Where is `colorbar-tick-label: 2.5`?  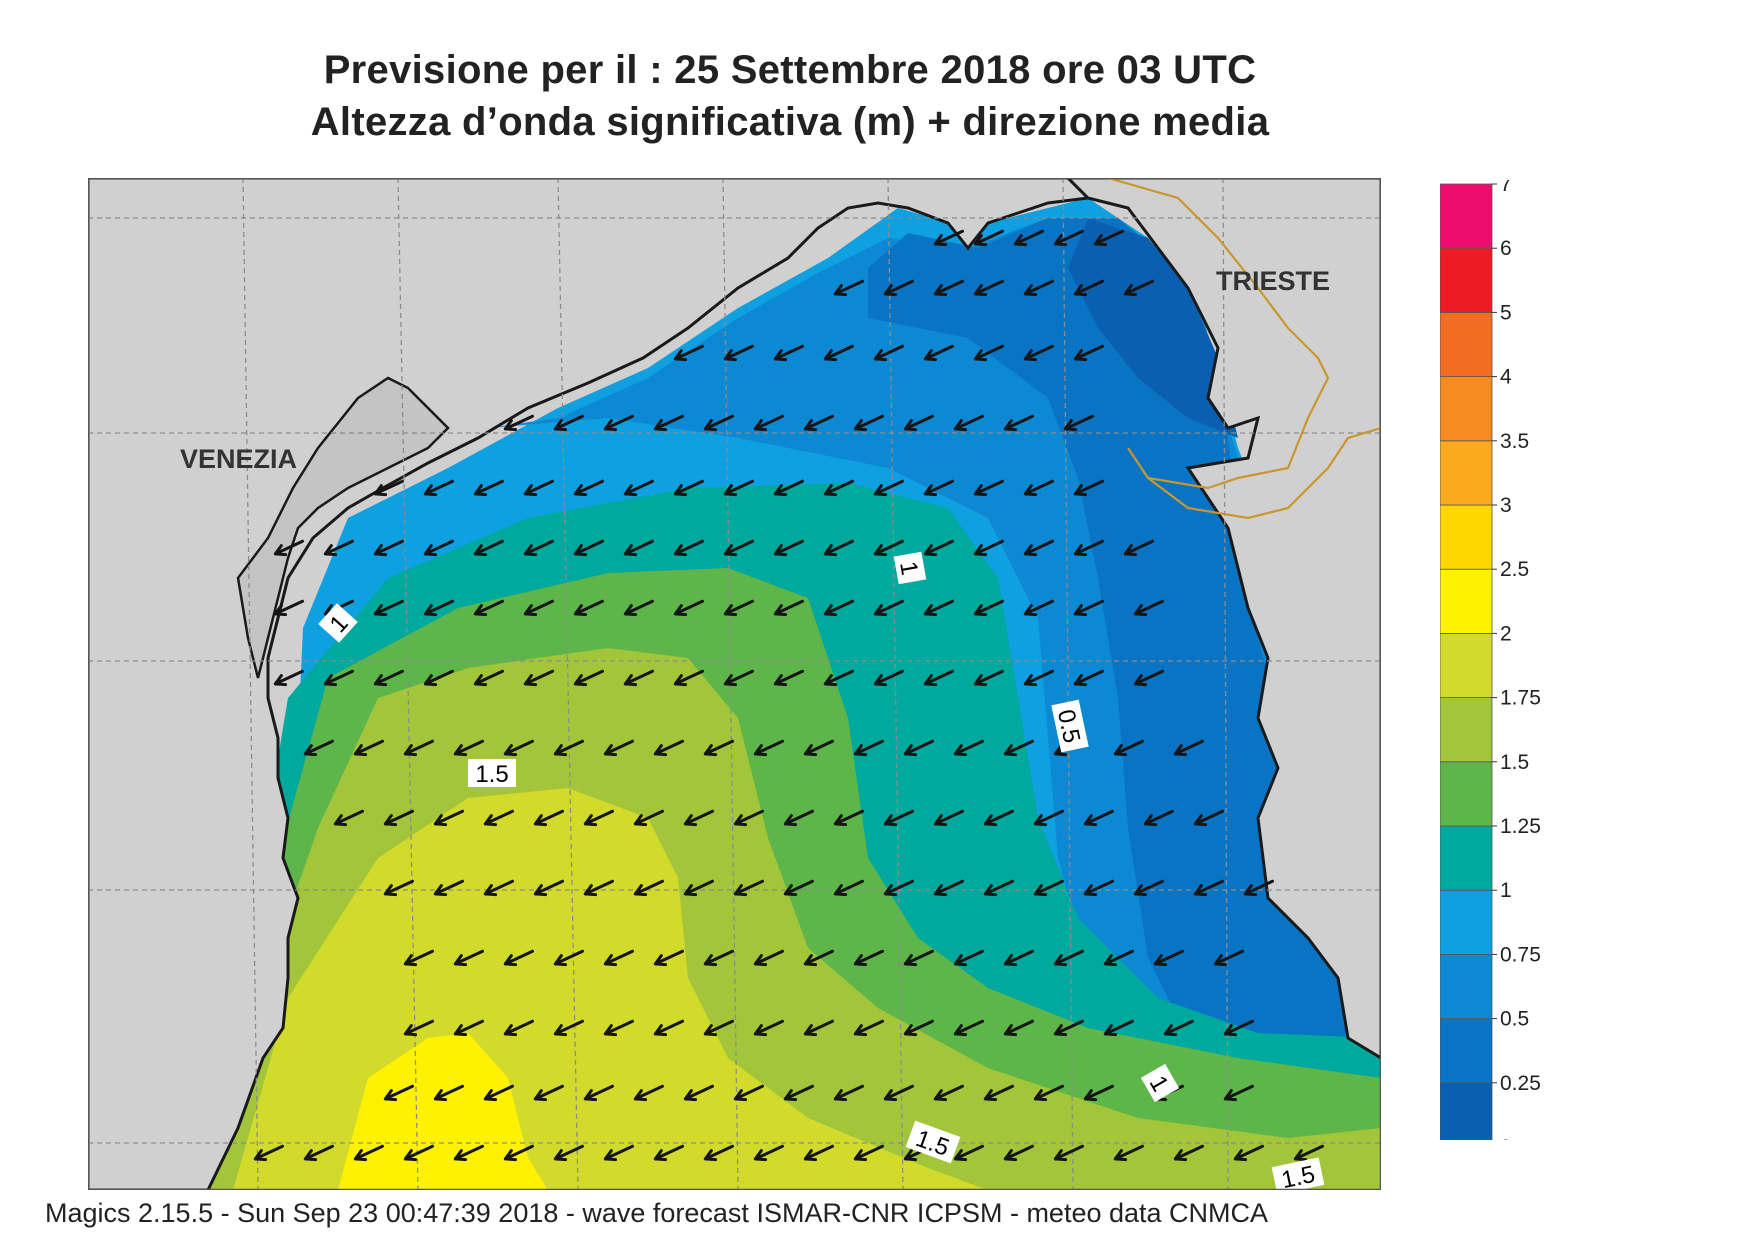 colorbar-tick-label: 2.5 is located at coordinates (1514, 569).